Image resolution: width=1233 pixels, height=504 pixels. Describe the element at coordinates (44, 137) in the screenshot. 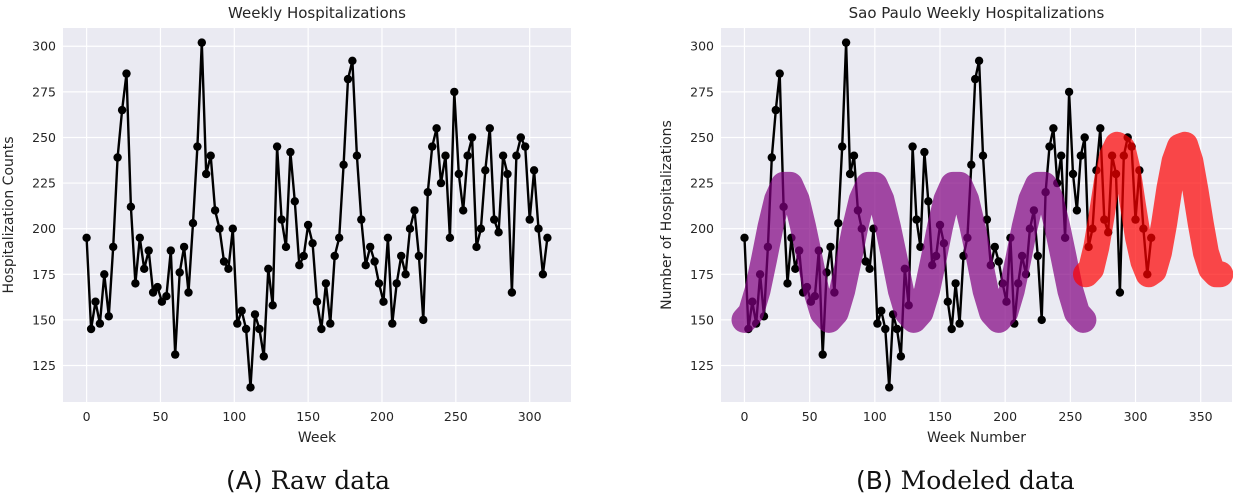

I see `y-tick-label: 250` at that location.